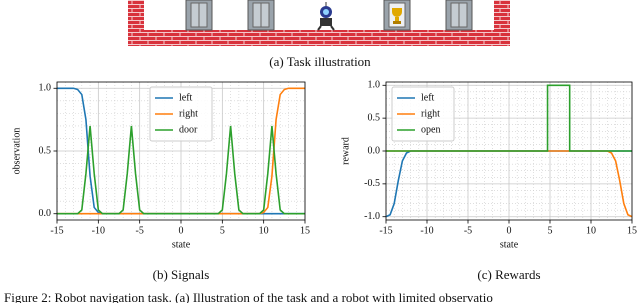 The height and width of the screenshot is (303, 640). What do you see at coordinates (345, 151) in the screenshot?
I see `y-axis-label: reward` at bounding box center [345, 151].